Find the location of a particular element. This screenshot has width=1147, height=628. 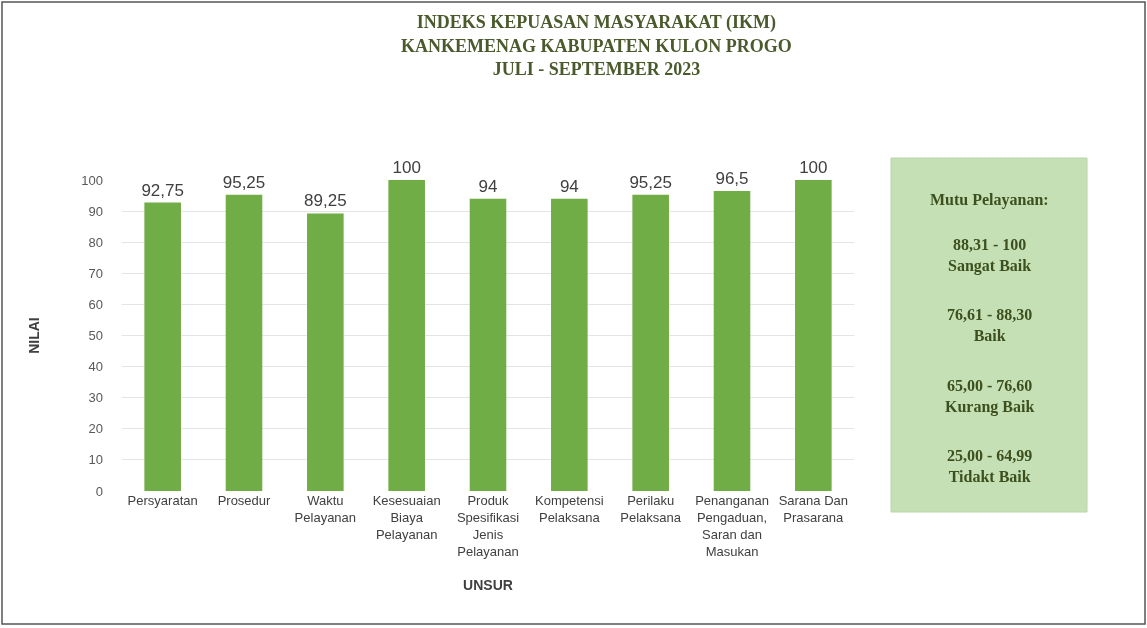

text: 65,00 - 76,60 Kurang Baik is located at coordinates (990, 396).